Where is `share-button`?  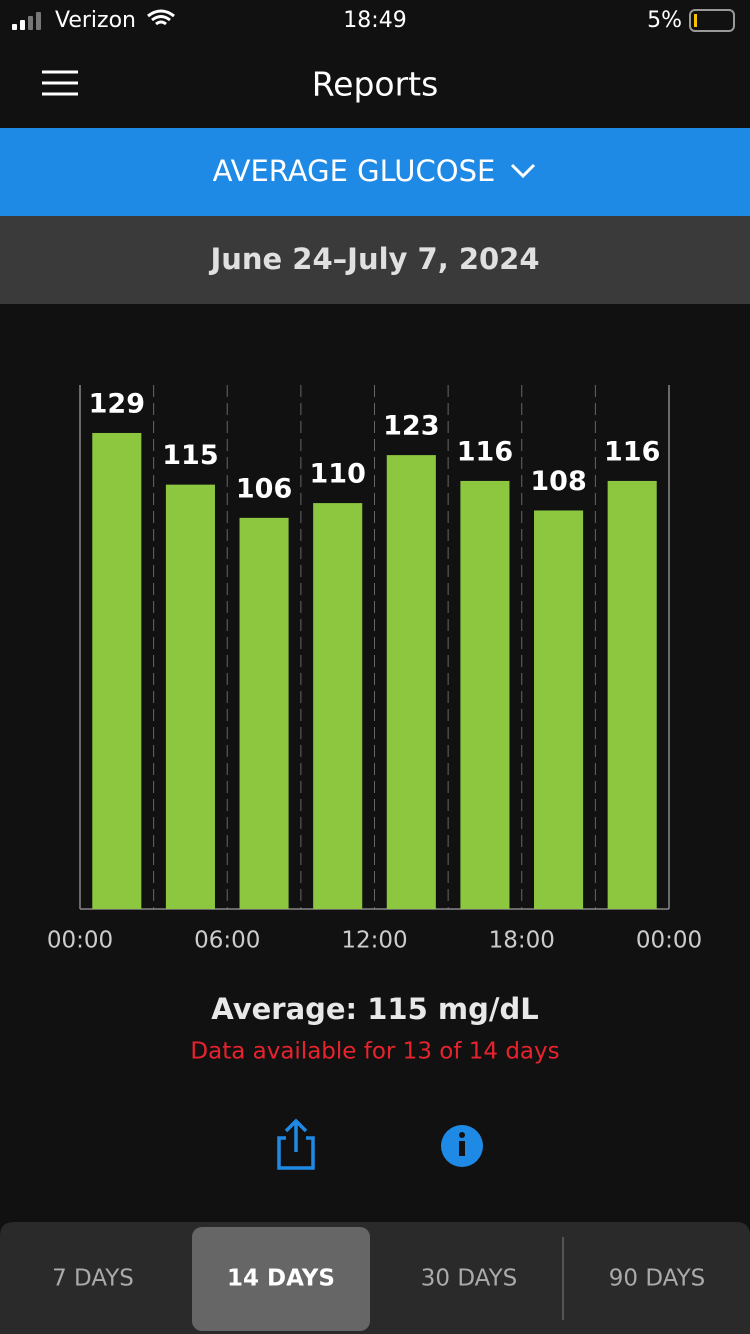 share-button is located at coordinates (296, 1144).